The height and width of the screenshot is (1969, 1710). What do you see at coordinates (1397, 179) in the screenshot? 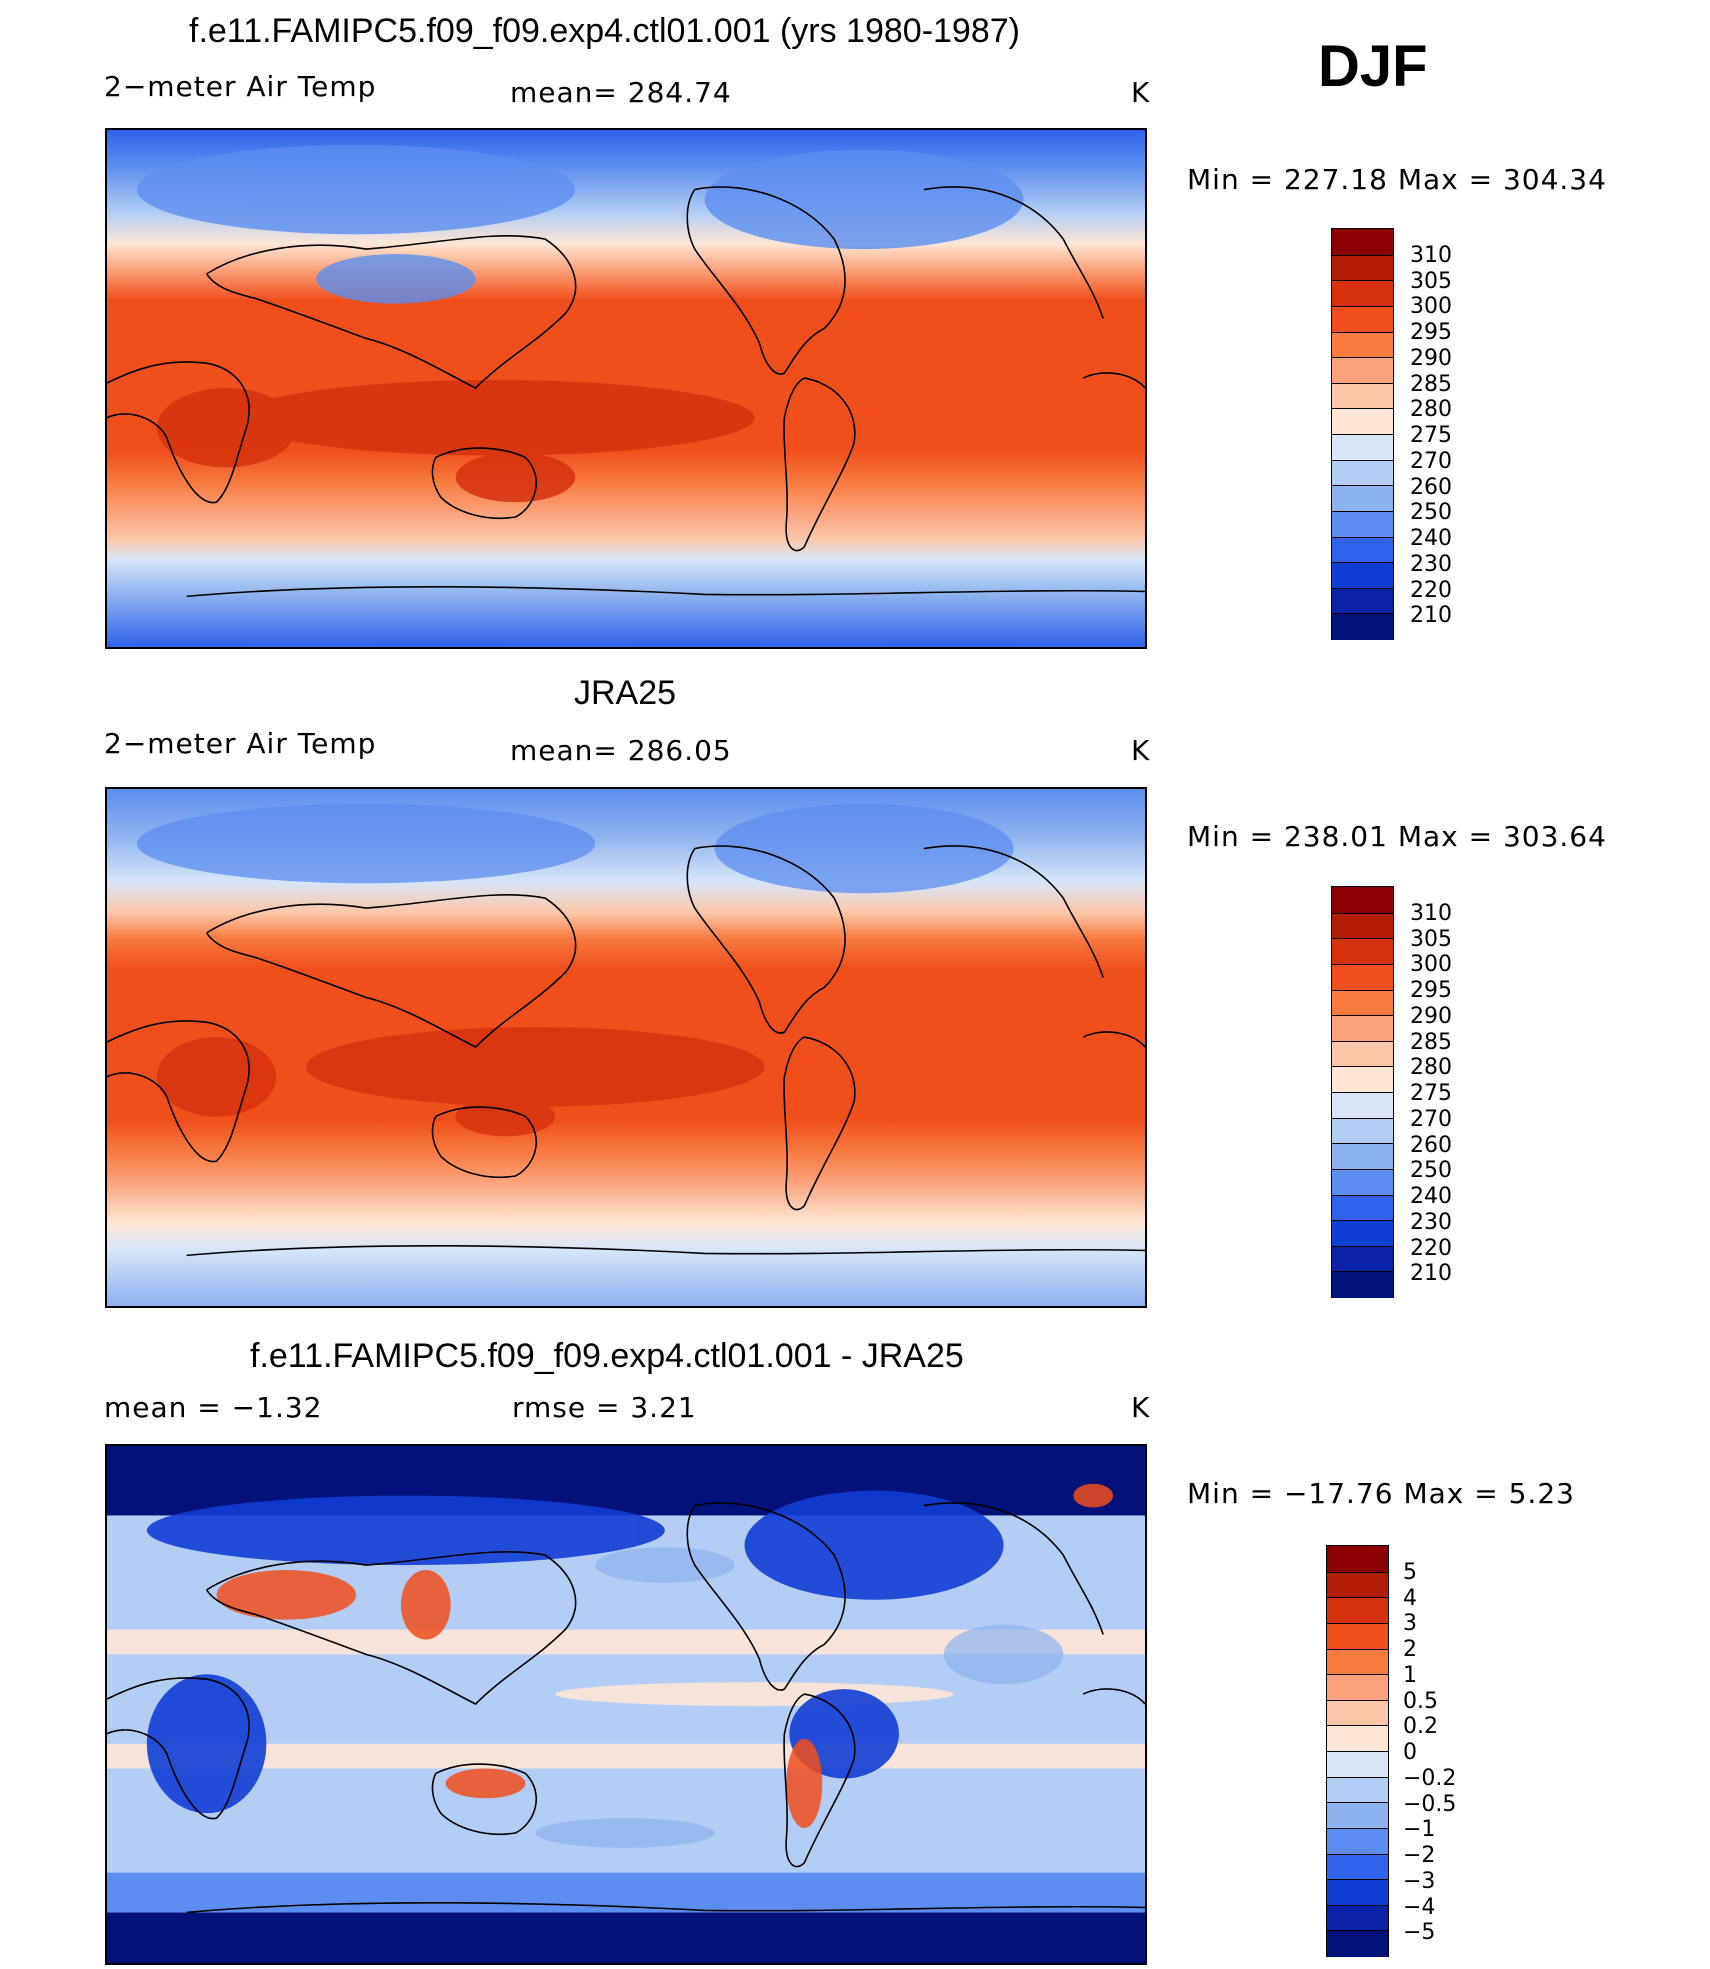
I see `minmax-label: Min = 227.18 Max = 304.34` at bounding box center [1397, 179].